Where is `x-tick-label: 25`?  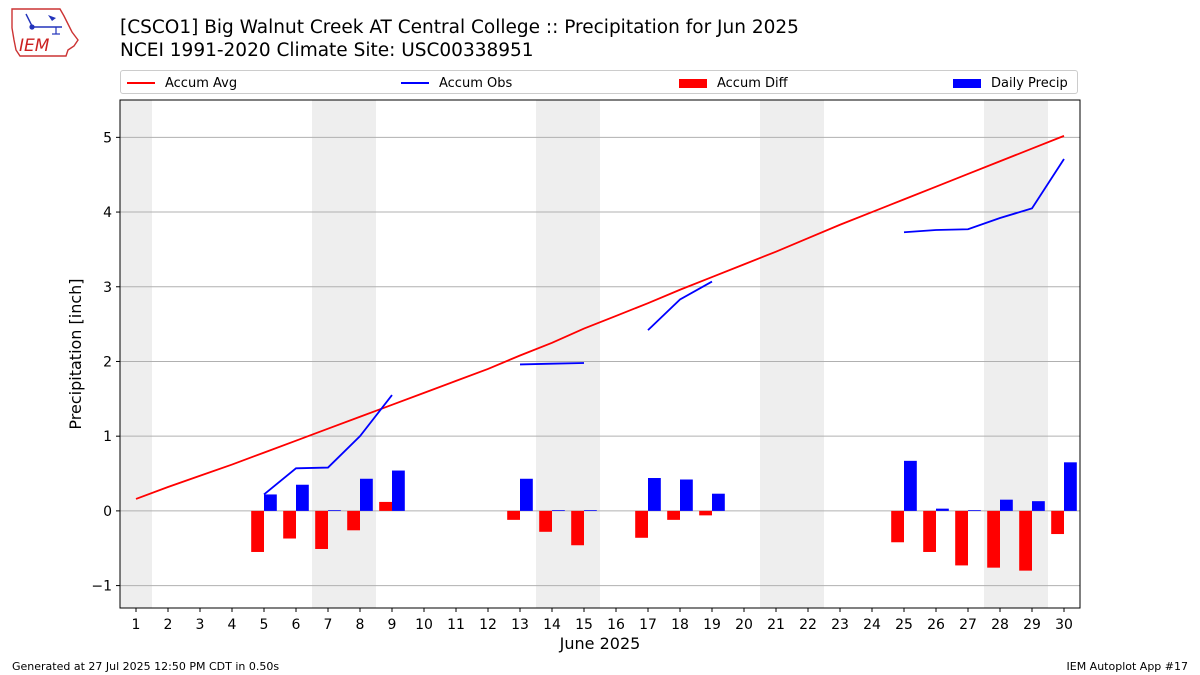
x-tick-label: 25 is located at coordinates (904, 625).